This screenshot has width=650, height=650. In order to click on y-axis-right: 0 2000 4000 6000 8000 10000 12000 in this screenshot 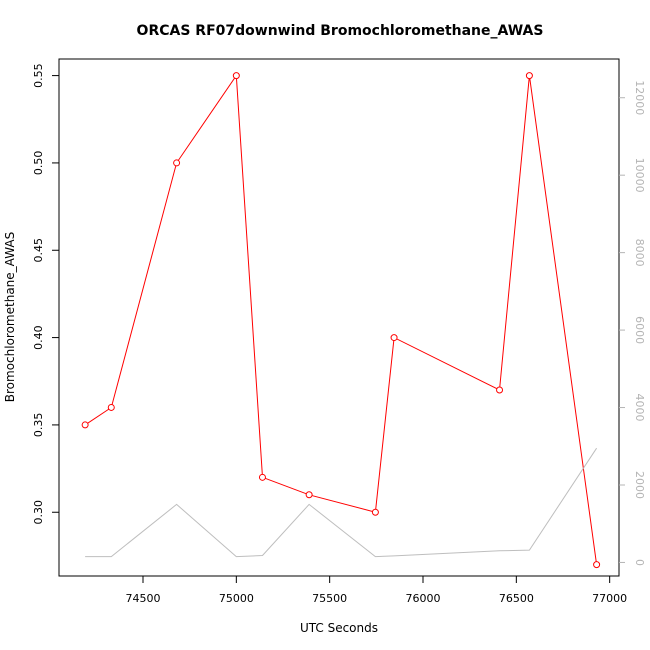, I will do `click(632, 323)`.